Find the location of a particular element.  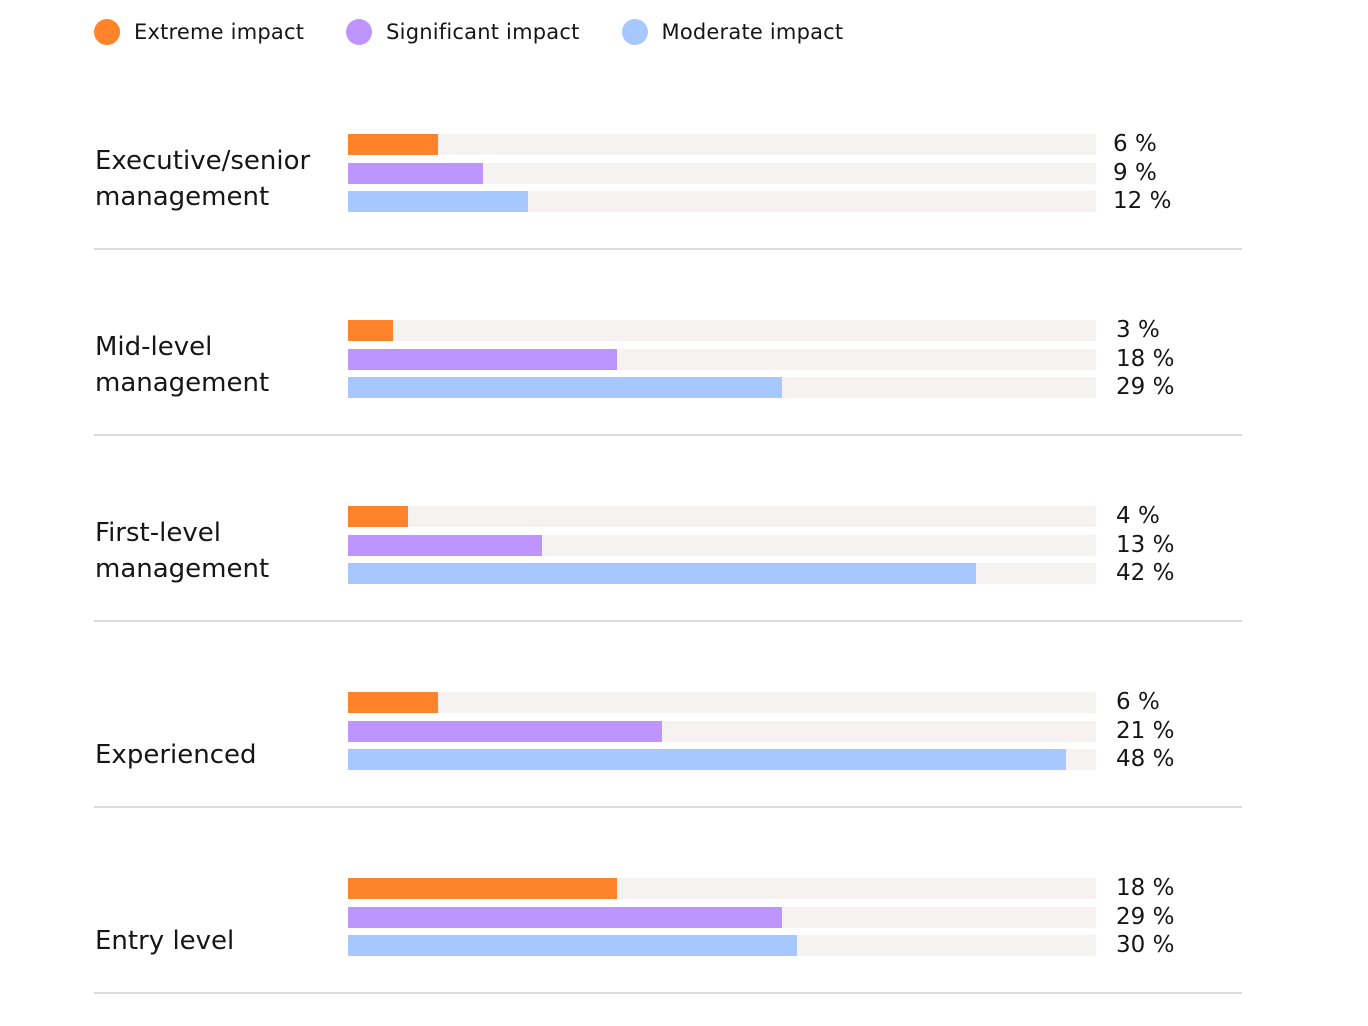

bar-value-label: 3 % is located at coordinates (1138, 330).